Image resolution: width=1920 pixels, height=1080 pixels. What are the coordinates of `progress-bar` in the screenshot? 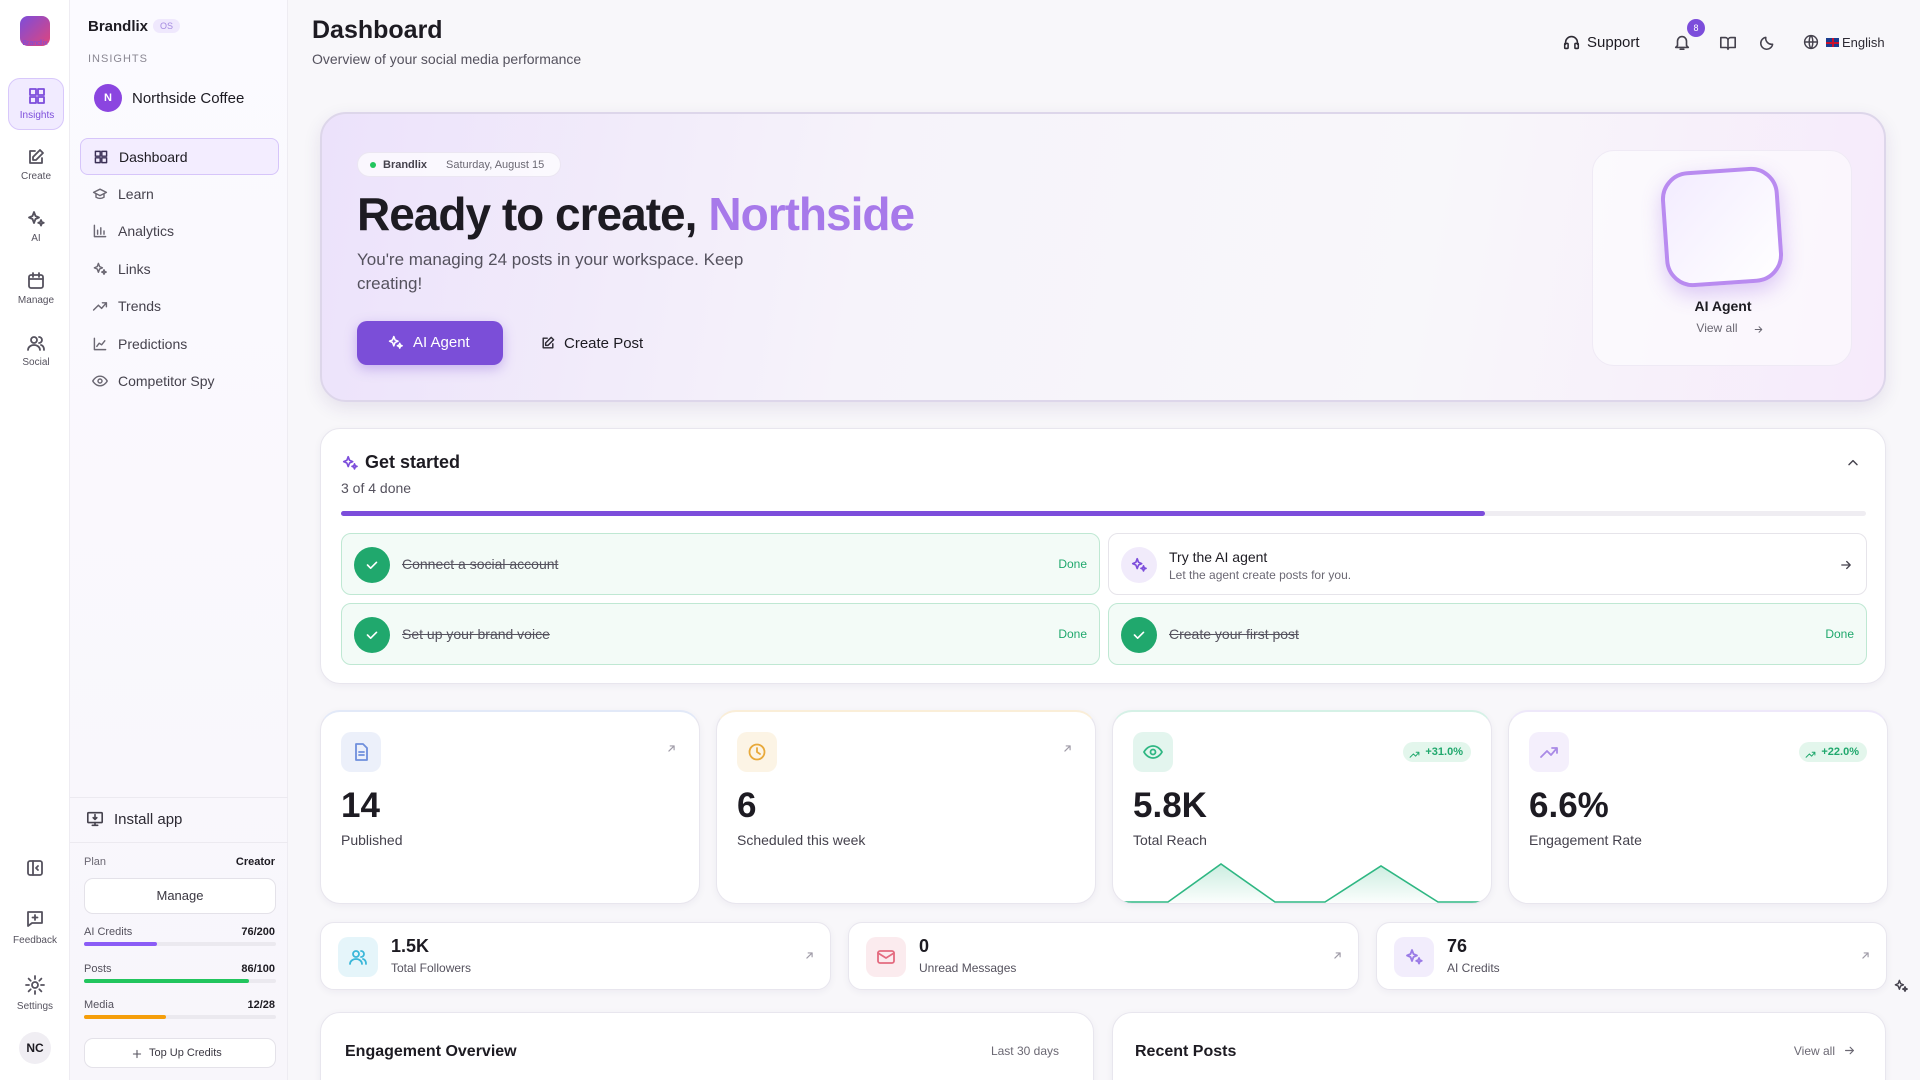 It's located at (913, 513).